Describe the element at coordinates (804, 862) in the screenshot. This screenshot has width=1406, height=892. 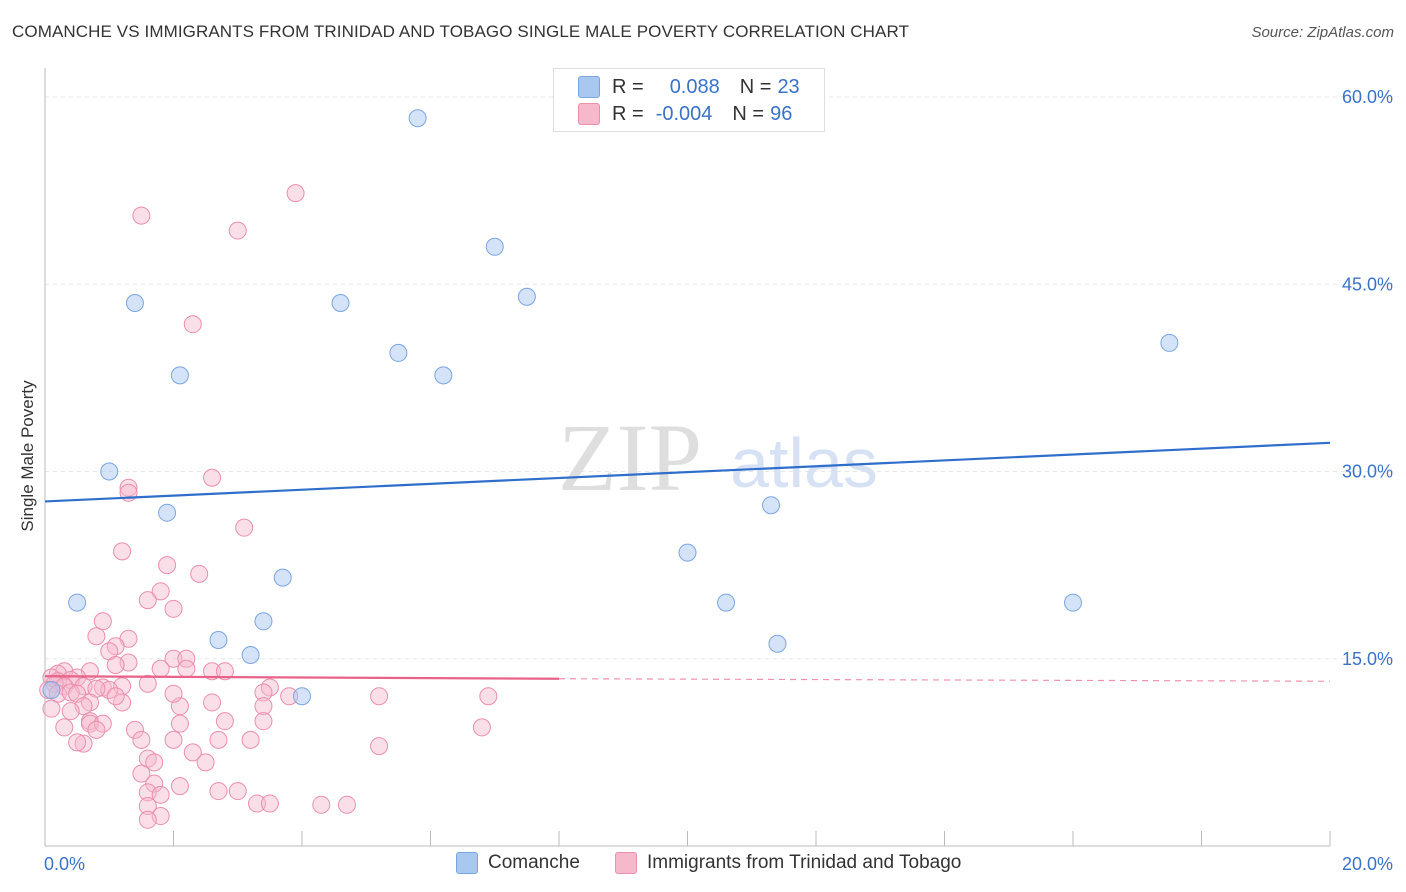
I see `bottom-legend-label-immigrants: Immigrants from Trinidad and Tobago` at that location.